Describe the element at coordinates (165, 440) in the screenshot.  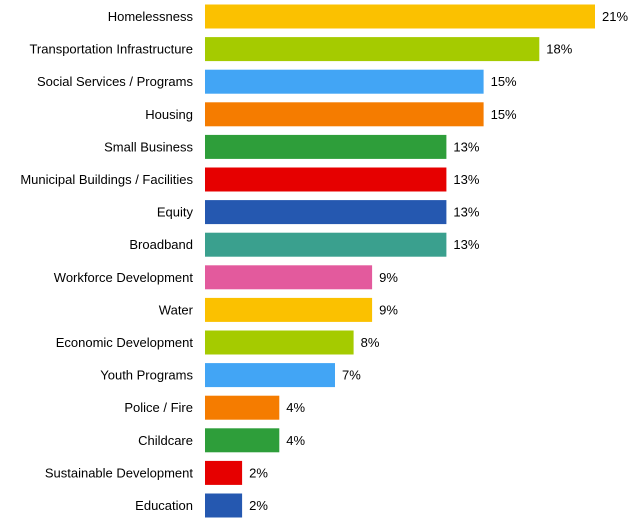
I see `category-label-childcare: Childcare` at that location.